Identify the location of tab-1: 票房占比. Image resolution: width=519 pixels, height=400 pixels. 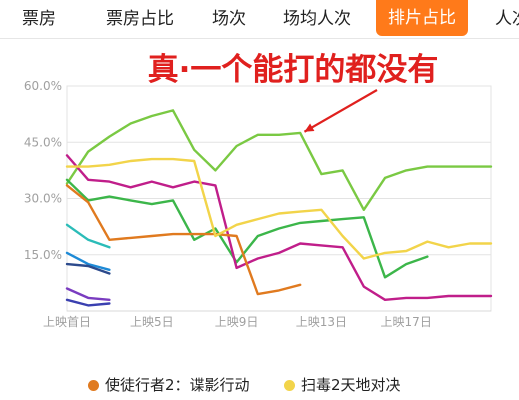
(140, 19).